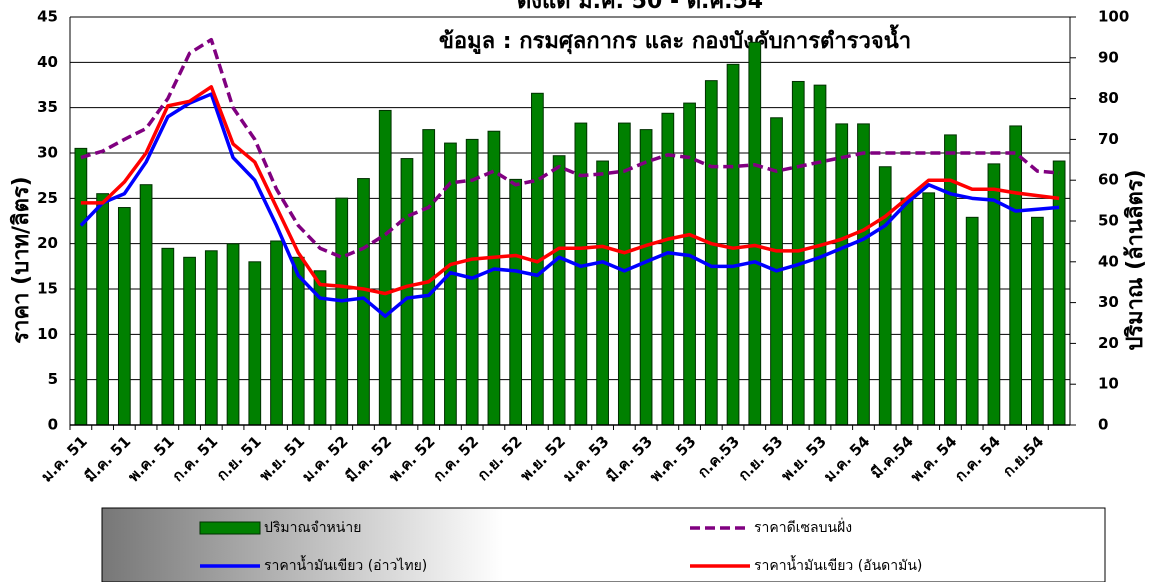 This screenshot has height=582, width=1155. What do you see at coordinates (47, 334) in the screenshot?
I see `y-tick-label: 10` at bounding box center [47, 334].